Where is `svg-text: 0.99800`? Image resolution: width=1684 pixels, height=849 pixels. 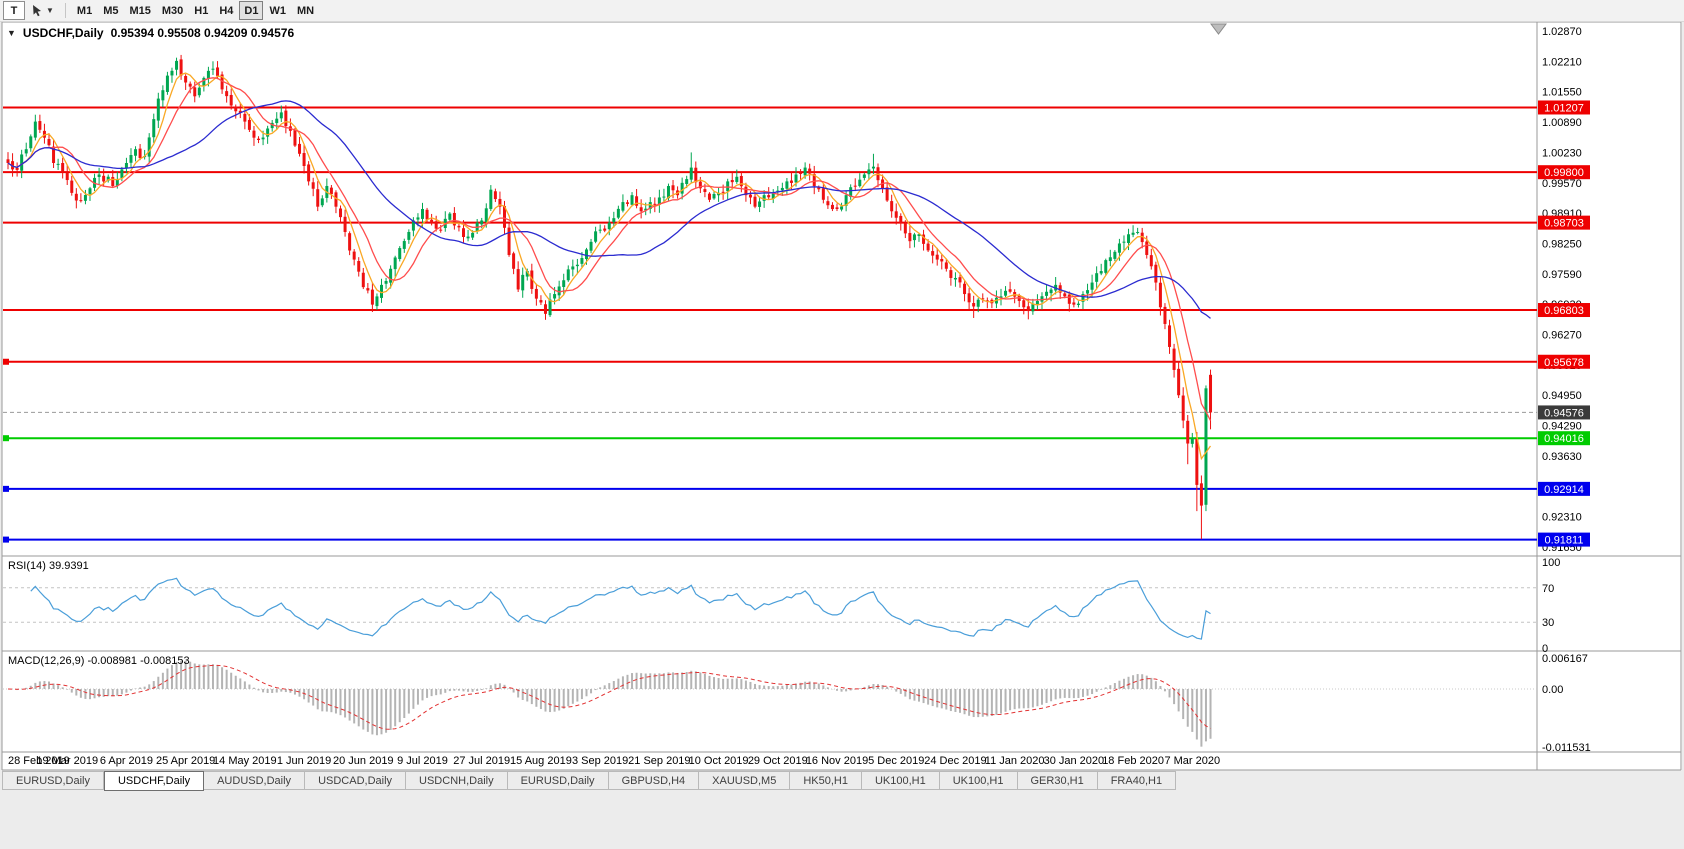
svg-text: 0.99800 is located at coordinates (1564, 173).